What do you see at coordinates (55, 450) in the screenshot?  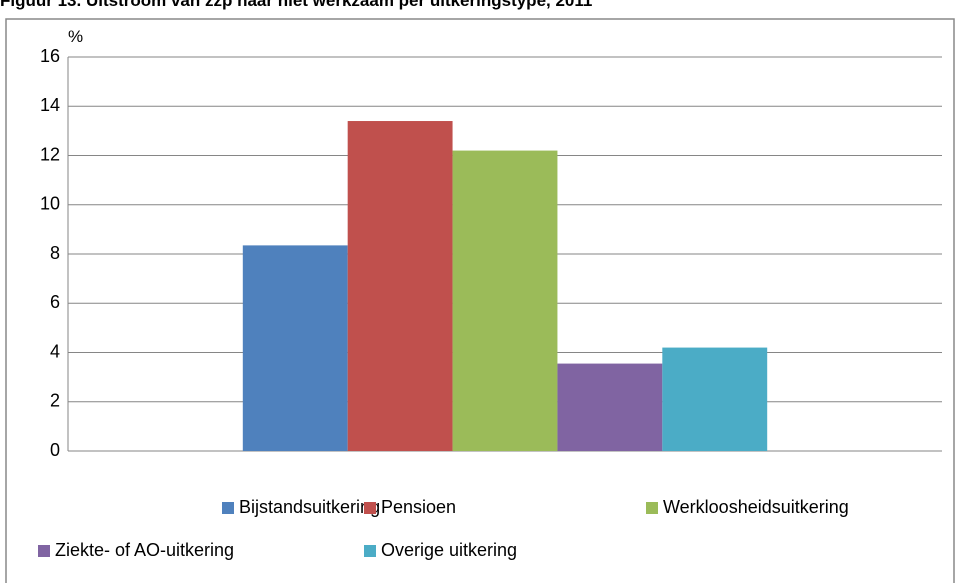 I see `y-tick-label: 0` at bounding box center [55, 450].